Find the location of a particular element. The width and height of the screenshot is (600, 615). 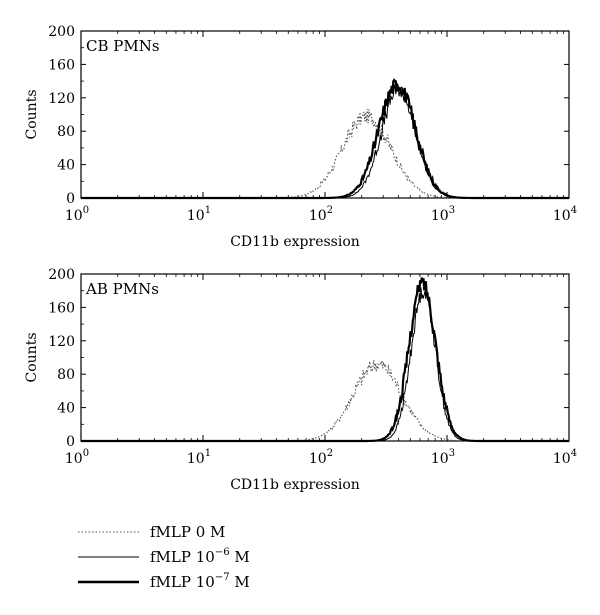

legend-entry-dotted: fMLP 0 M is located at coordinates (187, 532).